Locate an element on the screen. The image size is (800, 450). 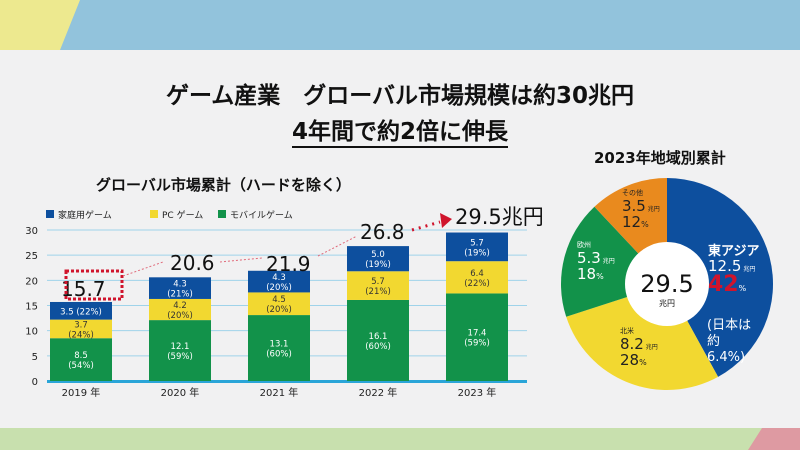
bar-data-label: 4.2 is located at coordinates (180, 306).